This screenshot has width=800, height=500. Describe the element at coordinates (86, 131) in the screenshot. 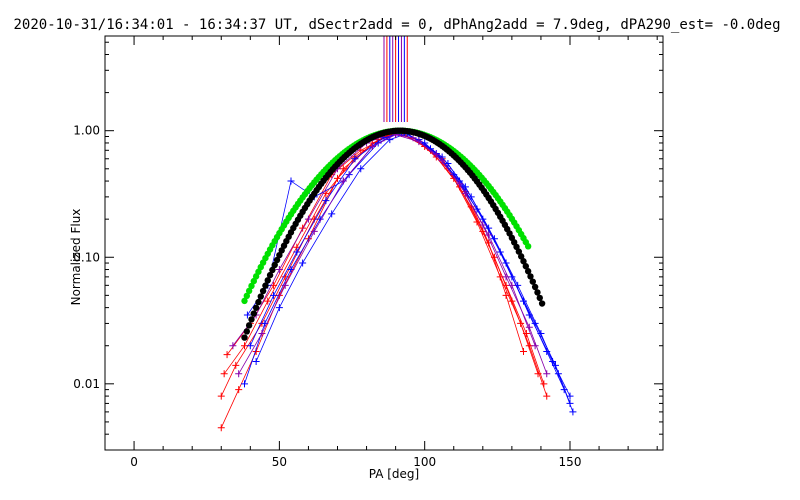

I see `y-tick-label: 1.00` at that location.